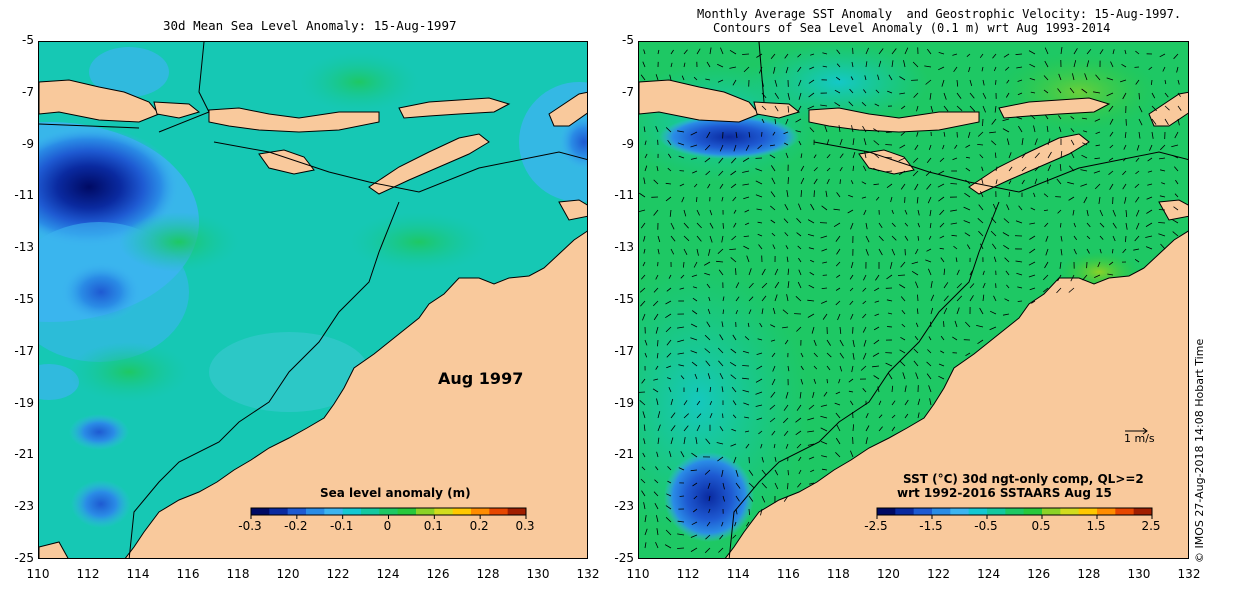  I want to click on velocity-scale-label: 1 m/s, so click(1139, 438).